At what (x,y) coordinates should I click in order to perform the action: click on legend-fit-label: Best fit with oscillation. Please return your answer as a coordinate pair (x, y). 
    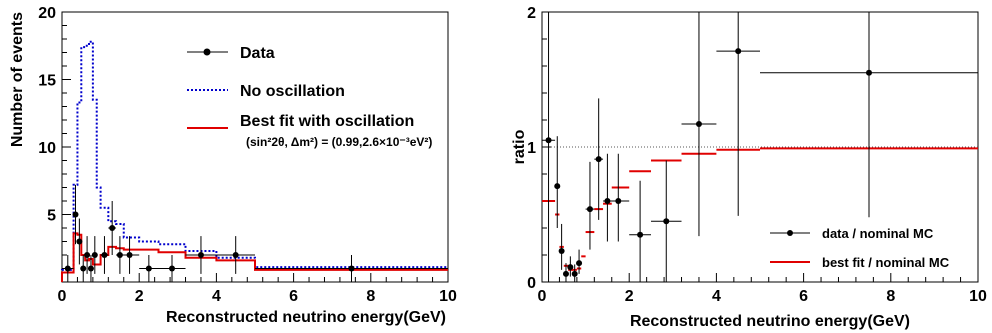
    Looking at the image, I should click on (327, 121).